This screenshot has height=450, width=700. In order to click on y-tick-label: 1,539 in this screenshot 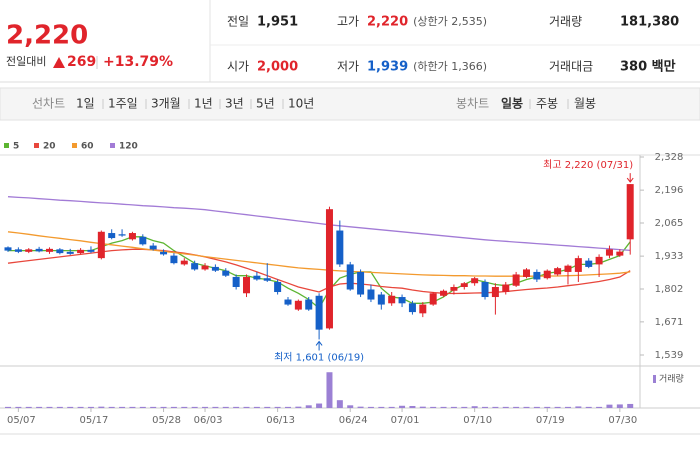, I will do `click(669, 355)`.